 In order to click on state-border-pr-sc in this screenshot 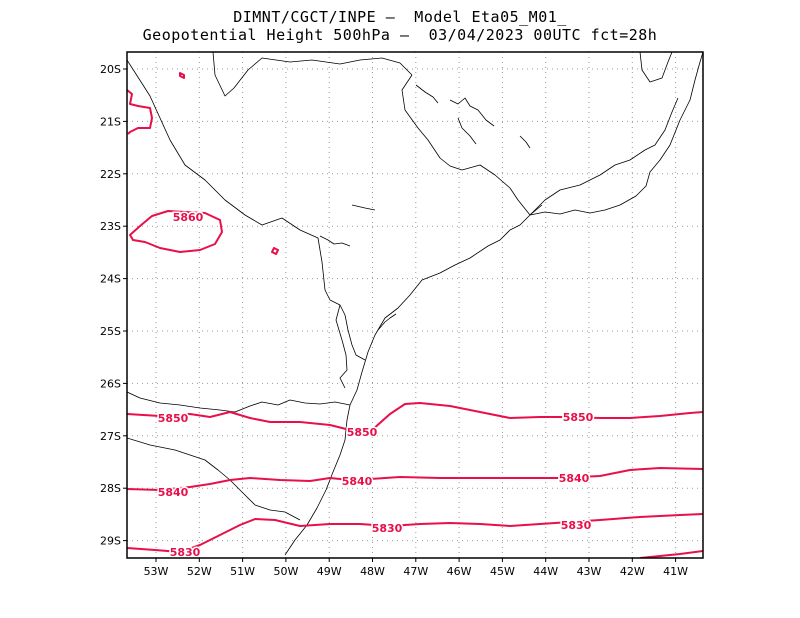, I will do `click(347, 330)`.